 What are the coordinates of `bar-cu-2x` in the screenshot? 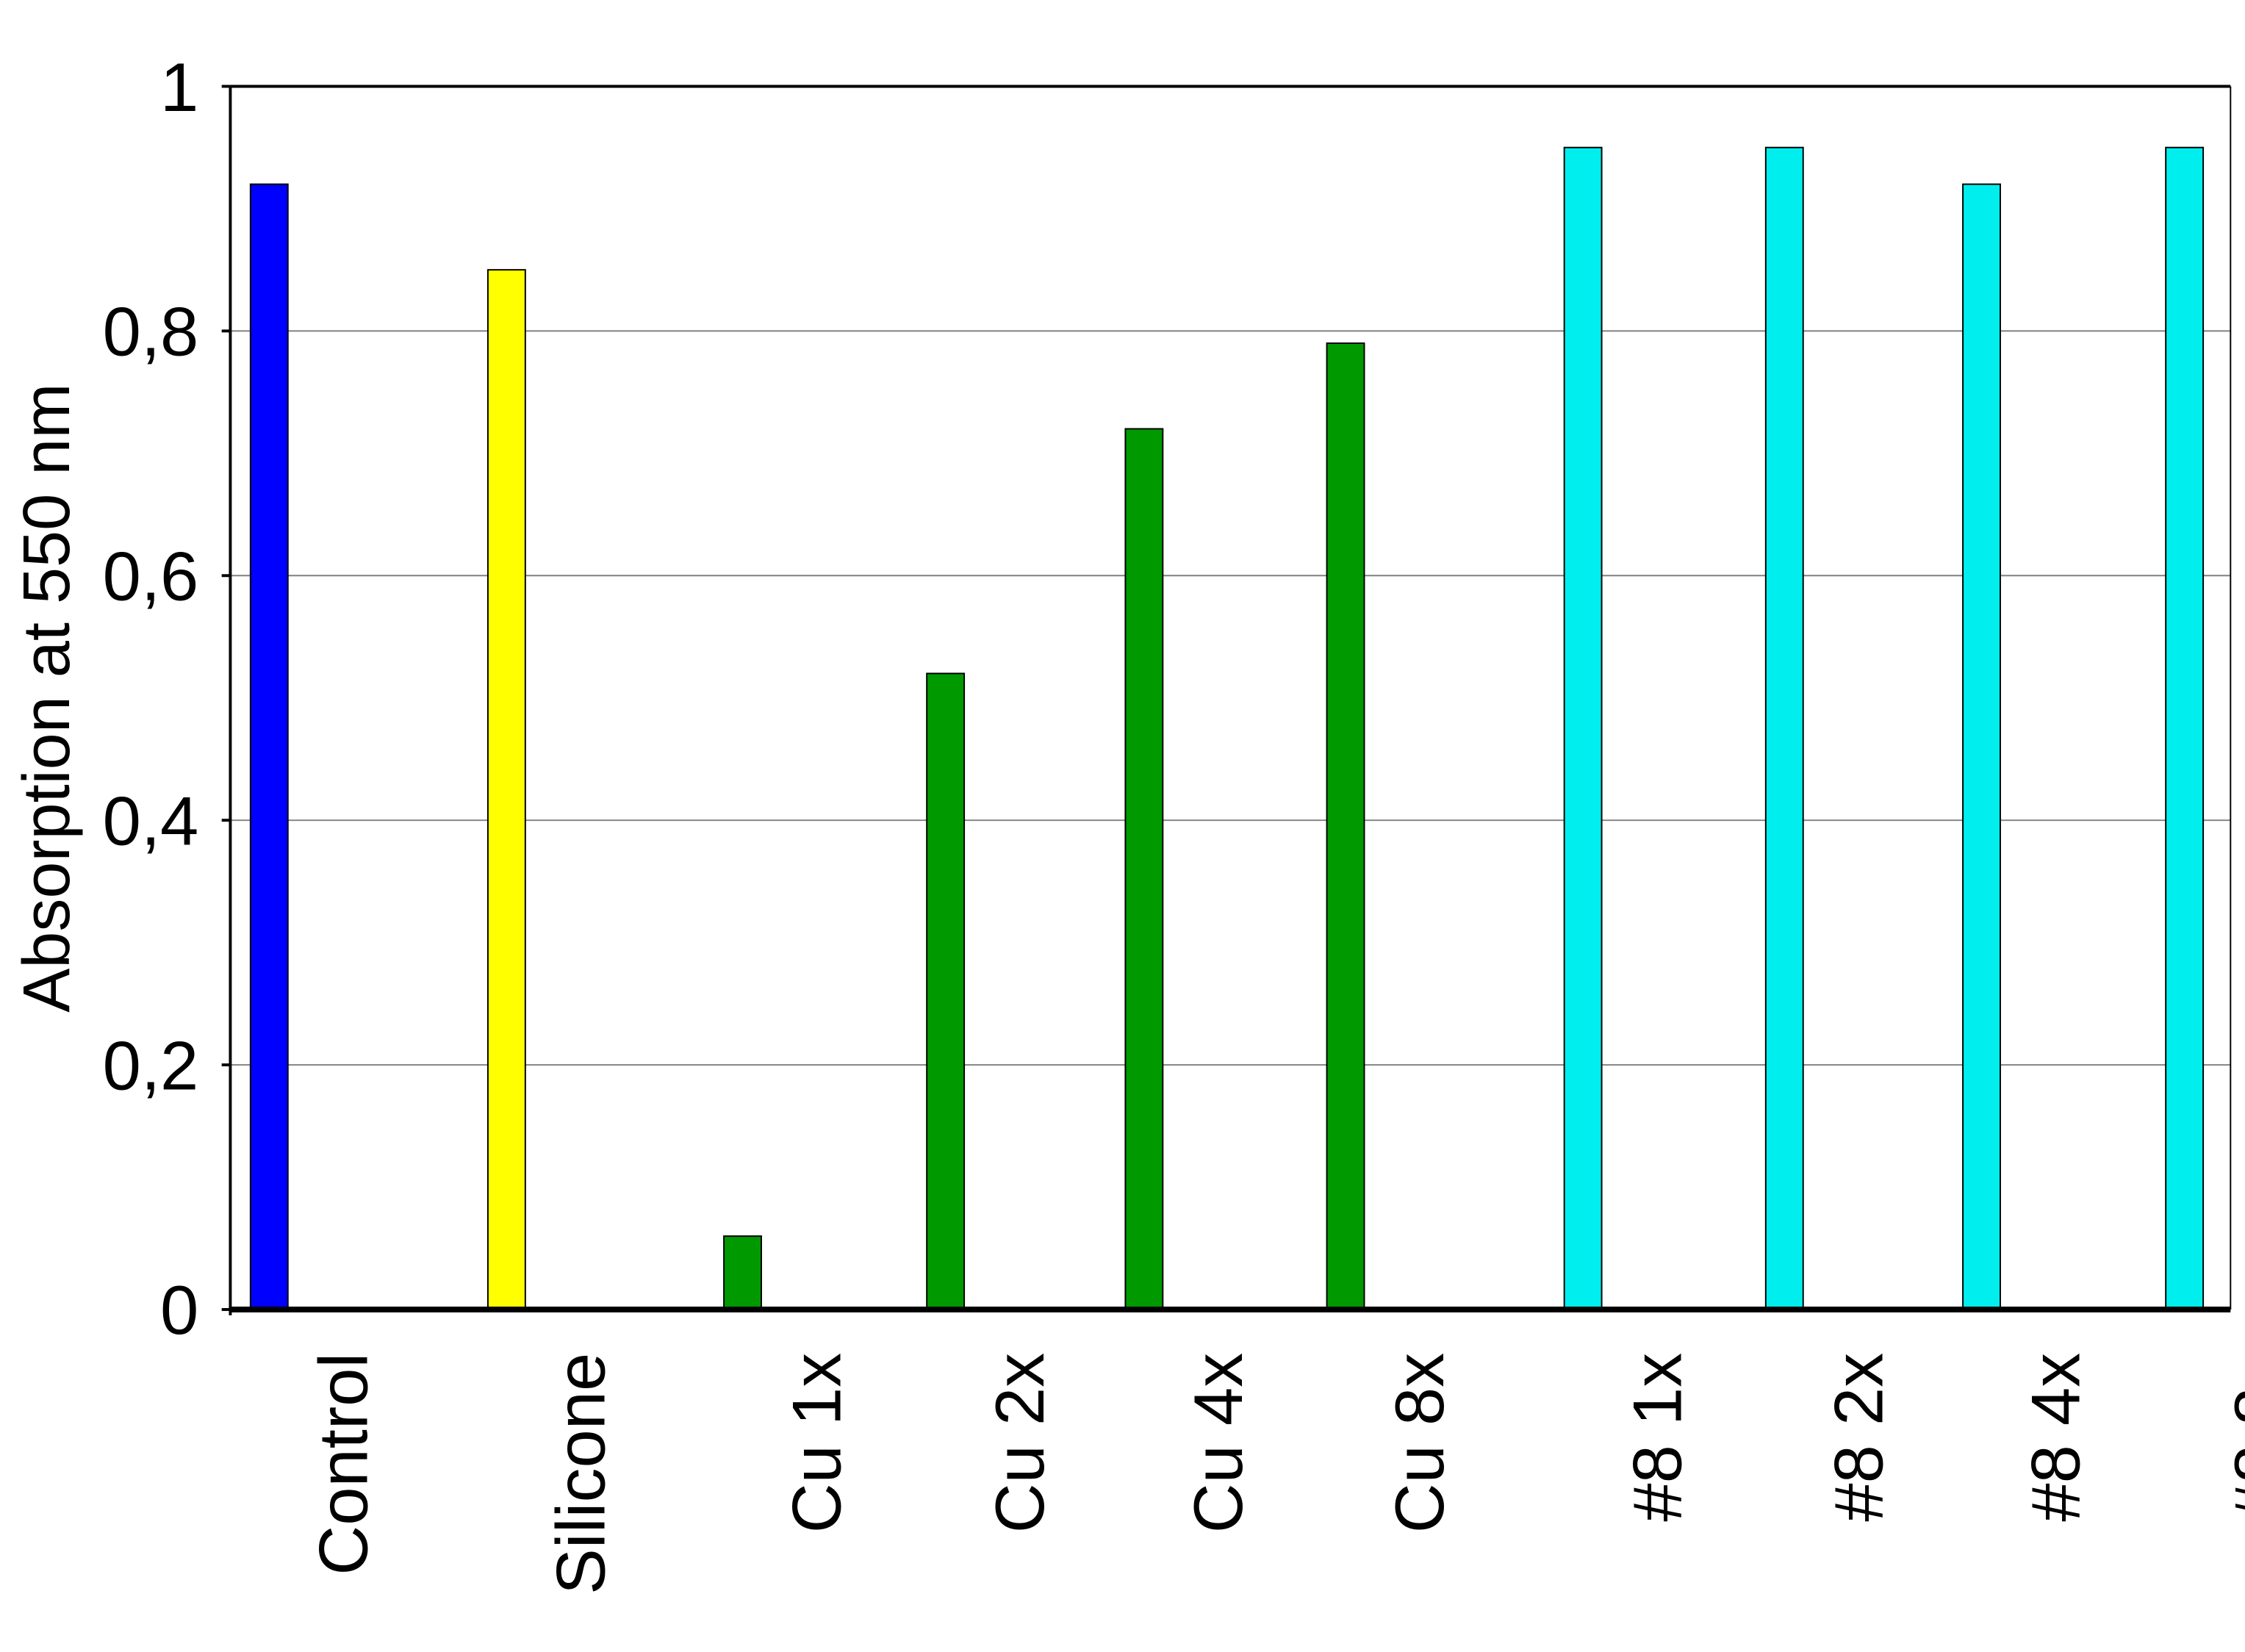 It's located at (946, 991).